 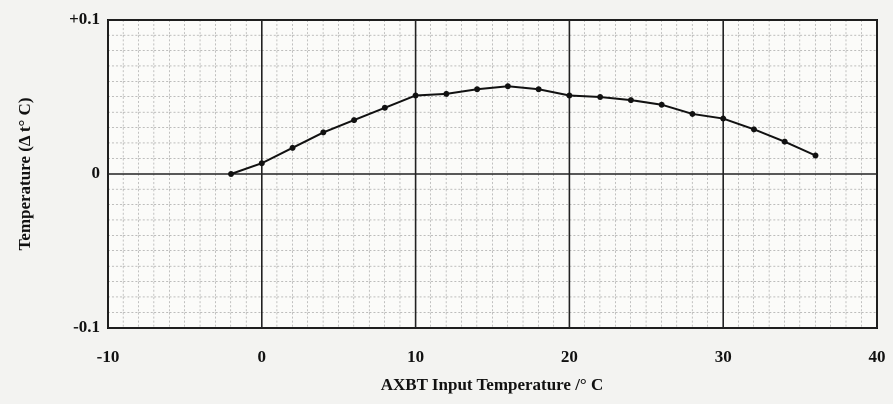 I want to click on y-tick-label: +0.1, so click(x=84, y=18).